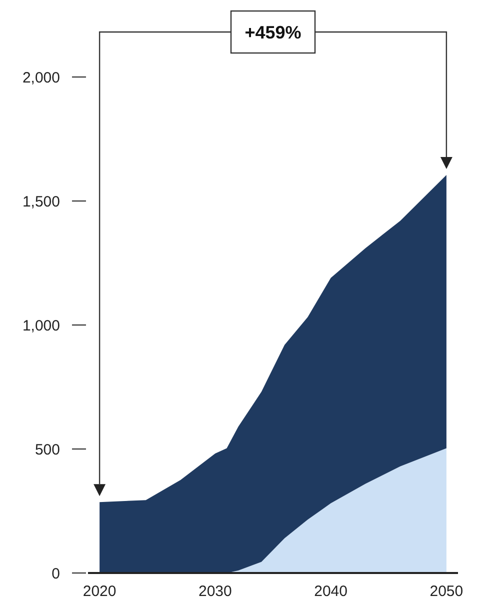 The image size is (479, 604). What do you see at coordinates (41, 325) in the screenshot?
I see `y-tick-label: 1,000` at bounding box center [41, 325].